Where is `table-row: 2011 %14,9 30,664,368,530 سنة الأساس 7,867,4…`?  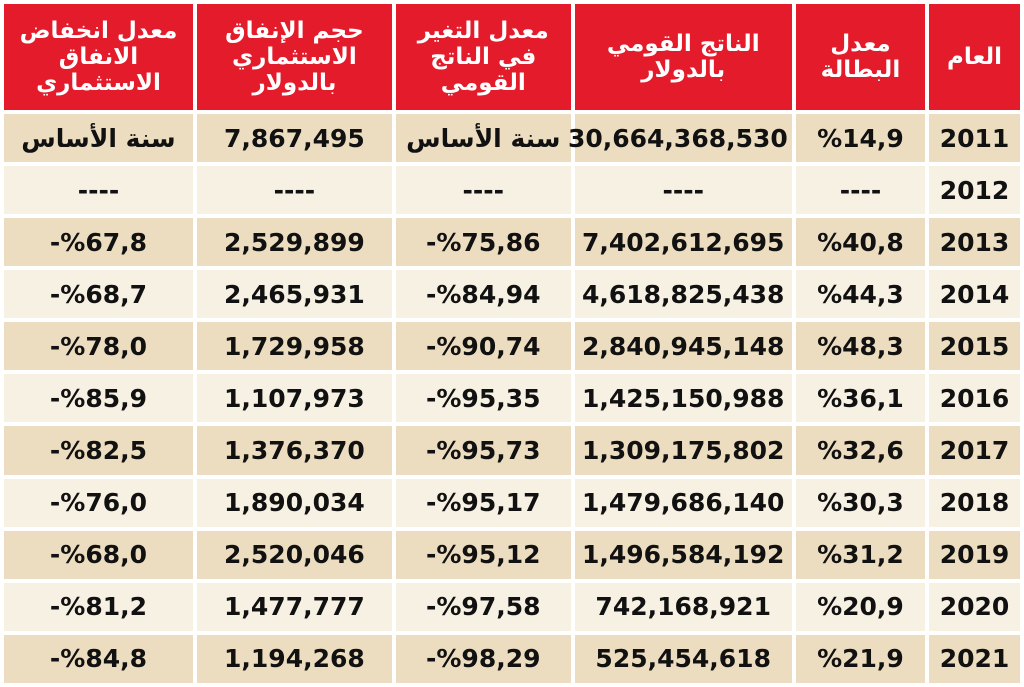
table-row: 2011 %14,9 30,664,368,530 سنة الأساس 7,867,4… is located at coordinates (512, 138).